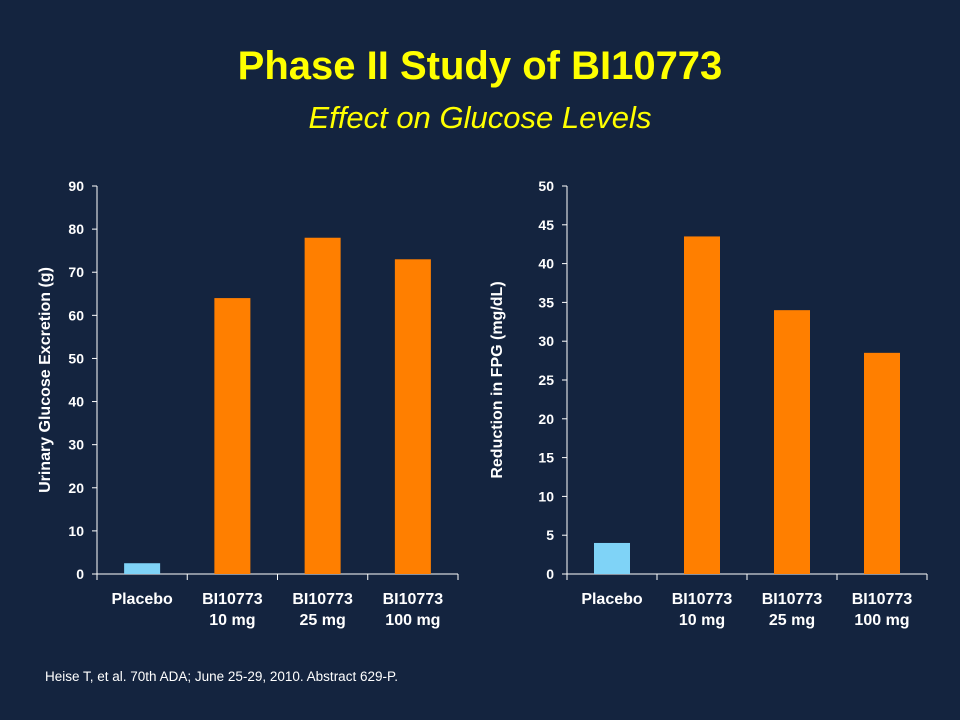 The width and height of the screenshot is (960, 720). What do you see at coordinates (546, 496) in the screenshot?
I see `right-y-tick-label: 10` at bounding box center [546, 496].